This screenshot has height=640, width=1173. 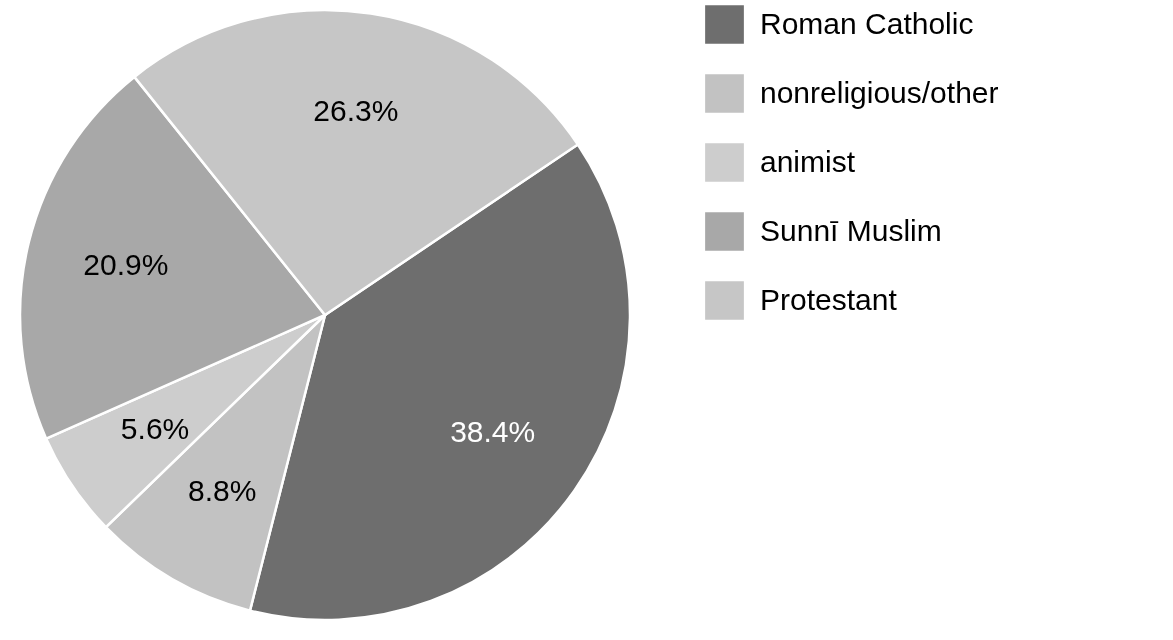 What do you see at coordinates (126, 265) in the screenshot?
I see `data-label: 20.9%` at bounding box center [126, 265].